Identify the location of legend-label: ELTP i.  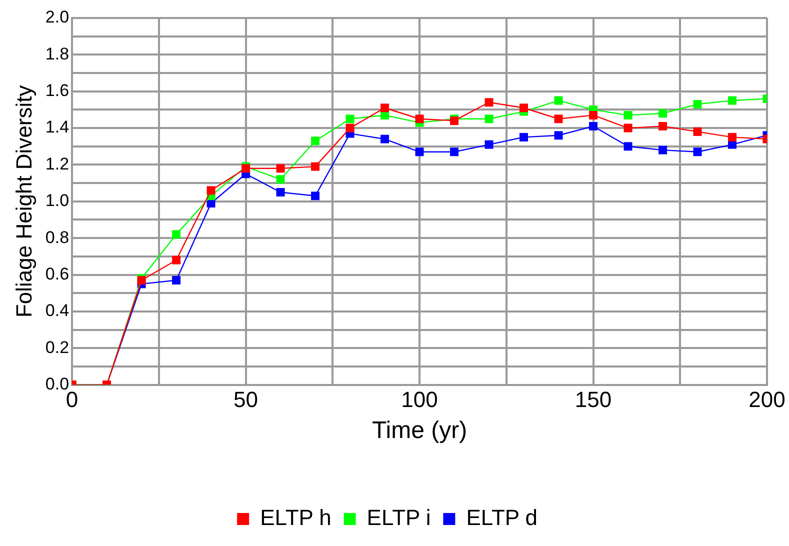
(398, 517).